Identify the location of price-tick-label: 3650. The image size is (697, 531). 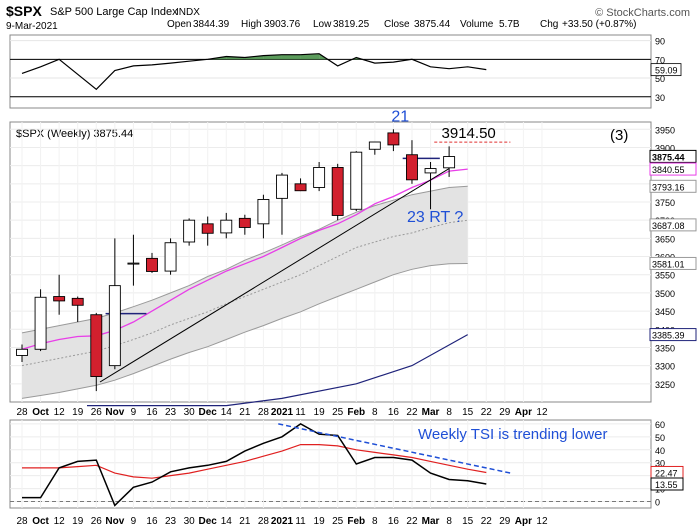
(665, 239).